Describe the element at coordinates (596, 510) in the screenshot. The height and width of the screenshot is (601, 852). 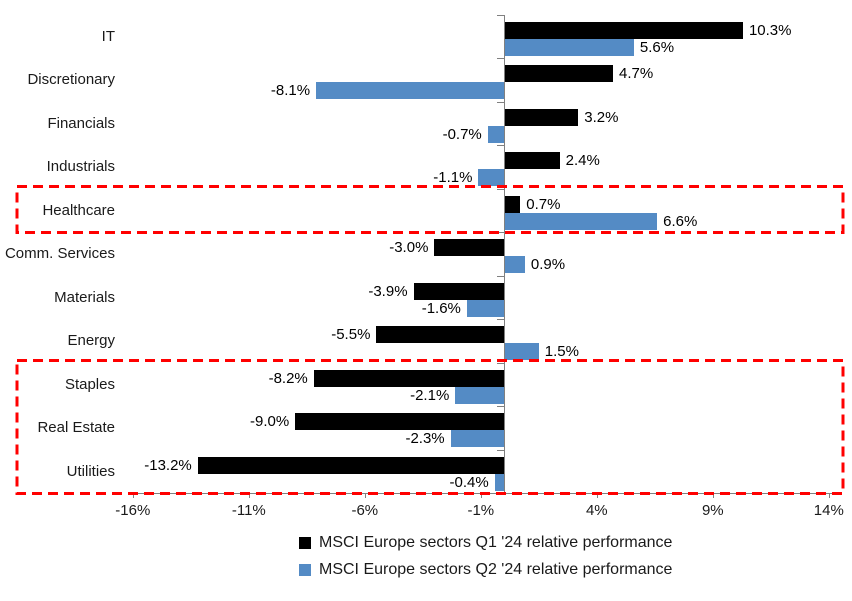
I see `x-tick-label-4: 4%` at that location.